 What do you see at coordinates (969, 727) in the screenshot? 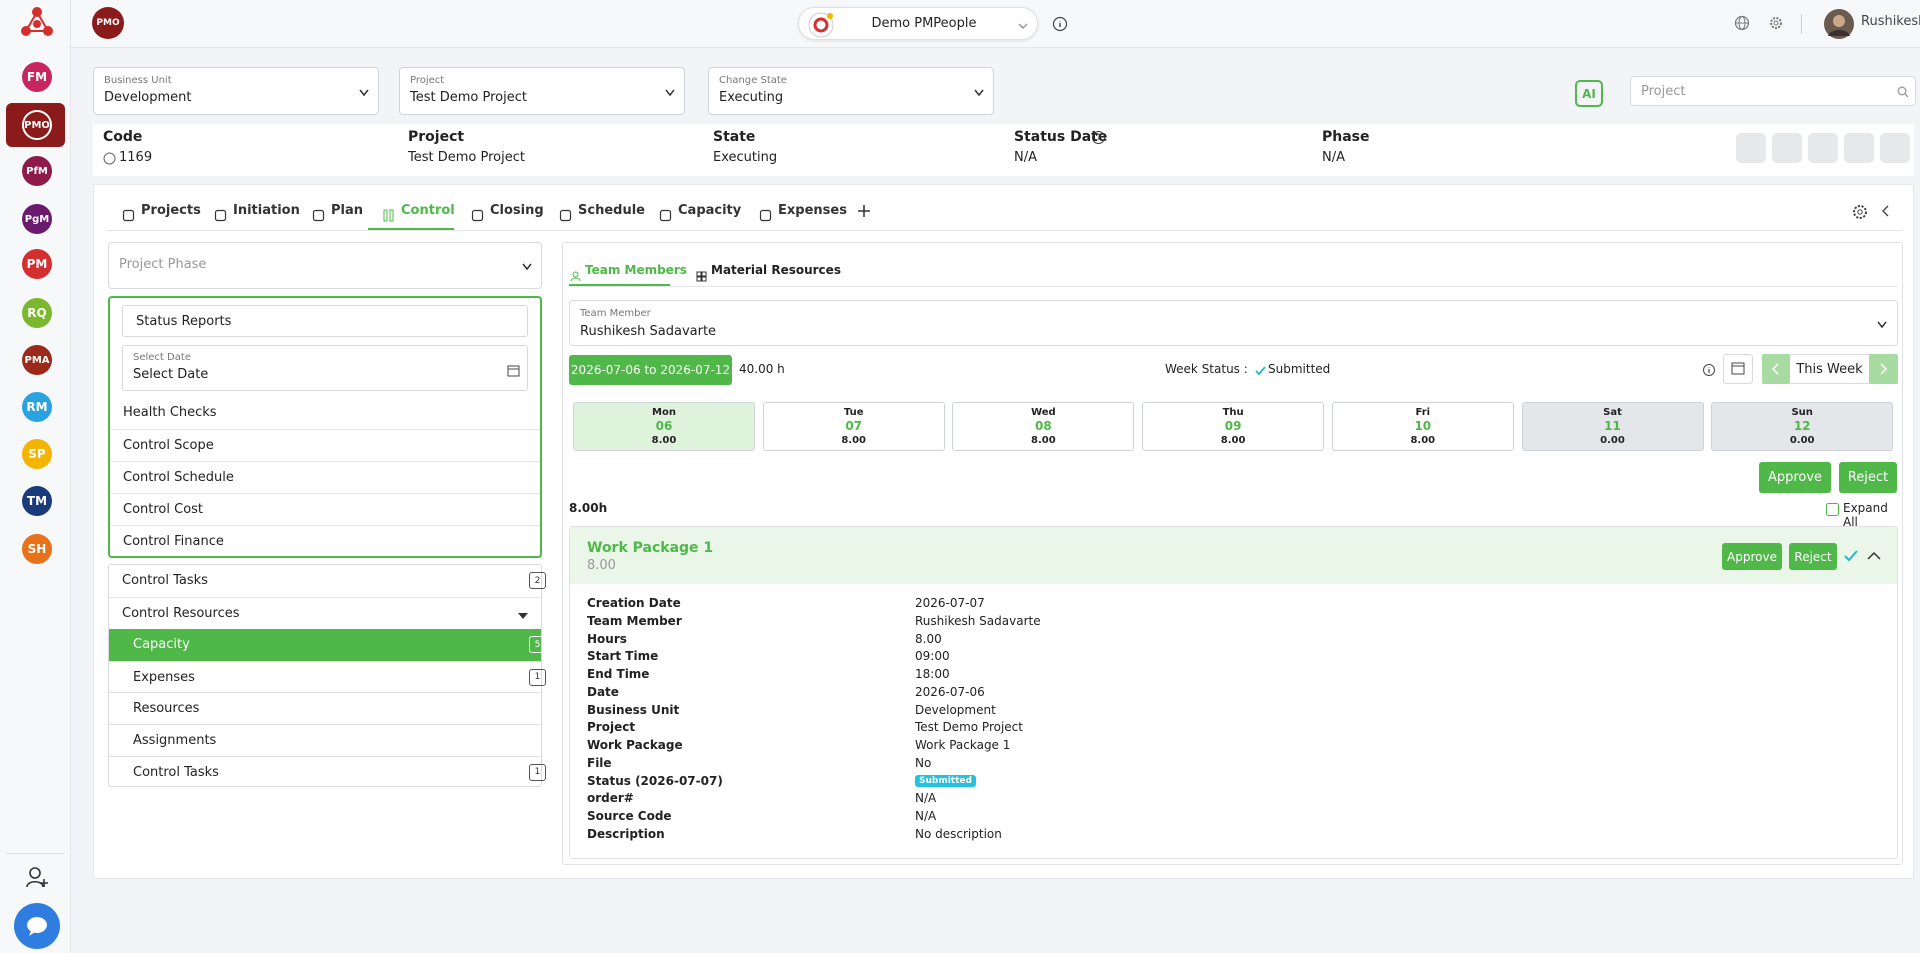
I see `field-value: Test Demo Project` at bounding box center [969, 727].